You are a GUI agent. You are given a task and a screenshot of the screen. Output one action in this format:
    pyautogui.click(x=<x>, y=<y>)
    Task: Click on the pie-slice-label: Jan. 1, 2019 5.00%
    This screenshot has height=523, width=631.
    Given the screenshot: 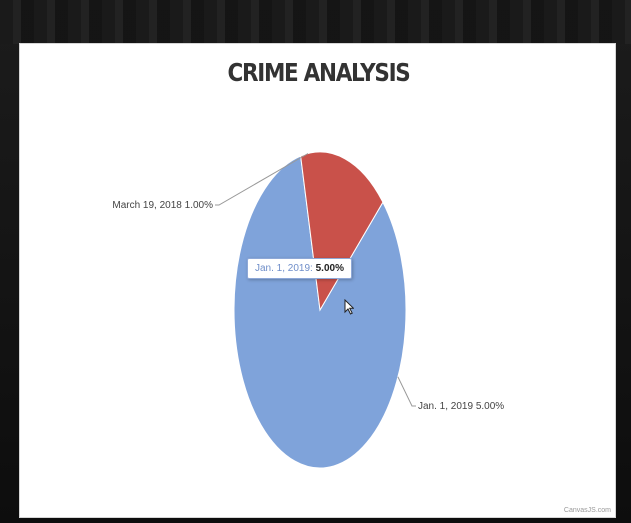 What is the action you would take?
    pyautogui.click(x=461, y=406)
    